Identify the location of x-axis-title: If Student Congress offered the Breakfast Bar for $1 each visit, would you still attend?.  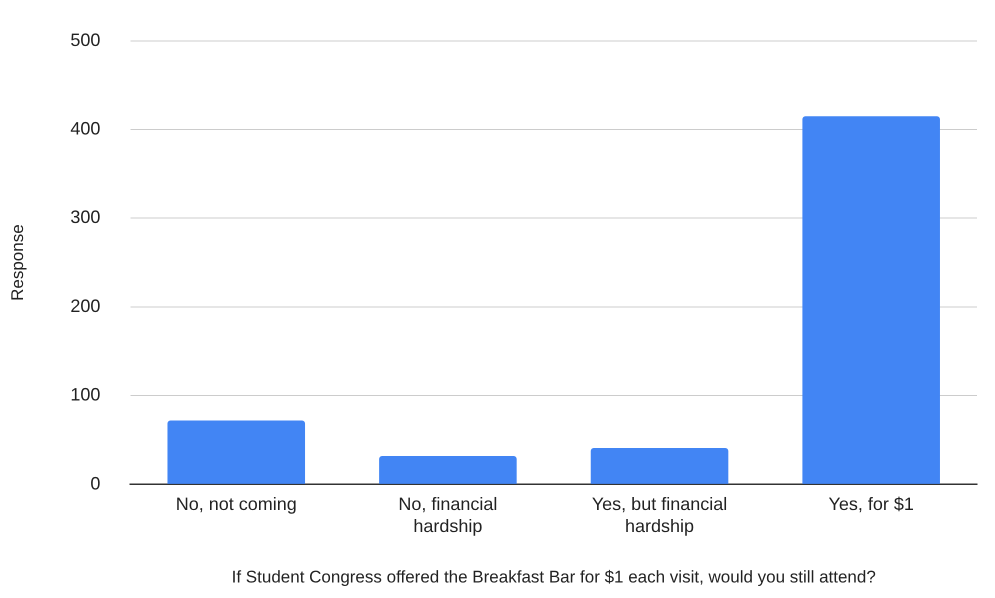
(554, 576).